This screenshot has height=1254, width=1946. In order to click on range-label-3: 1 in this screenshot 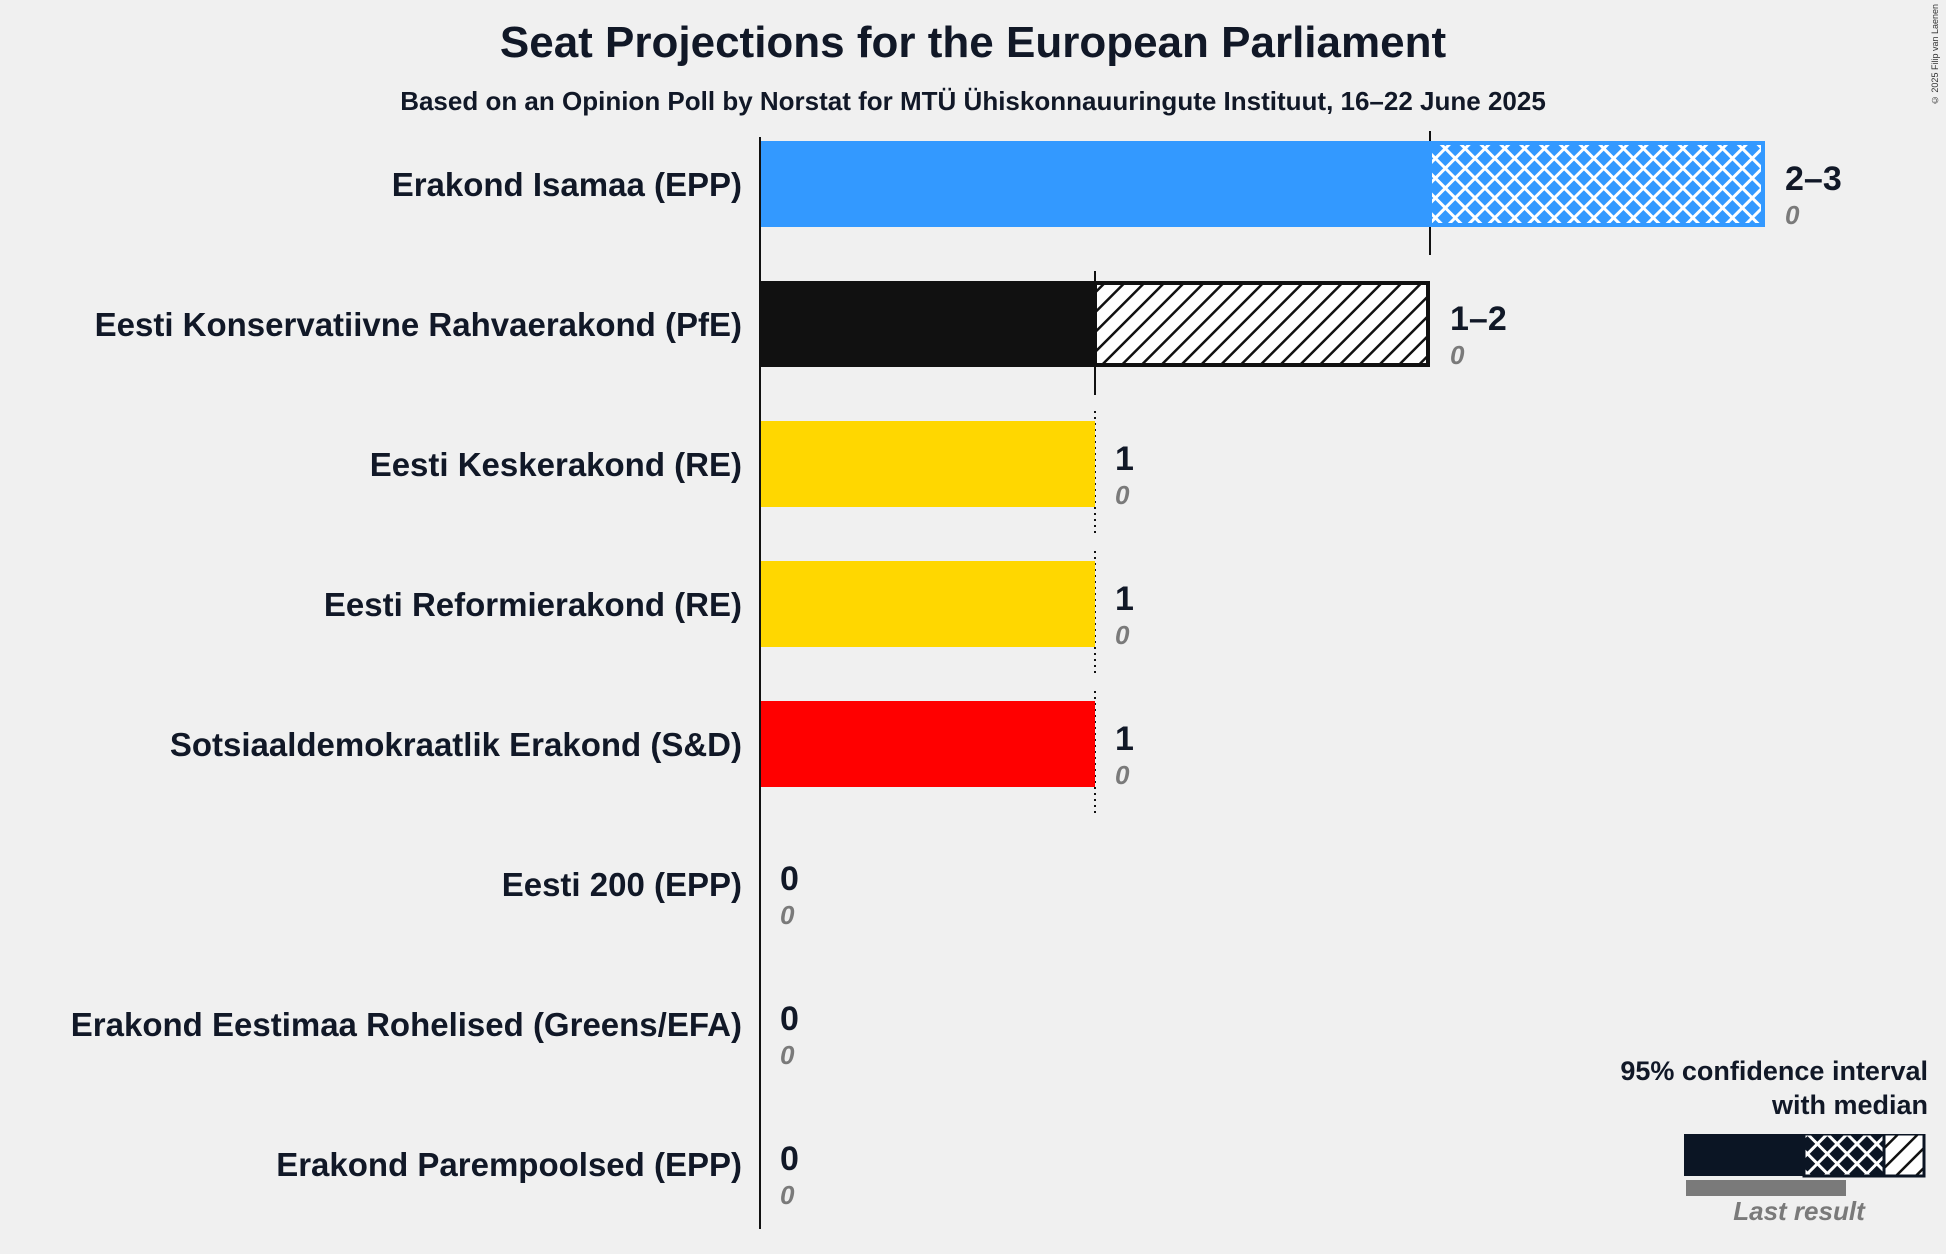, I will do `click(1124, 599)`.